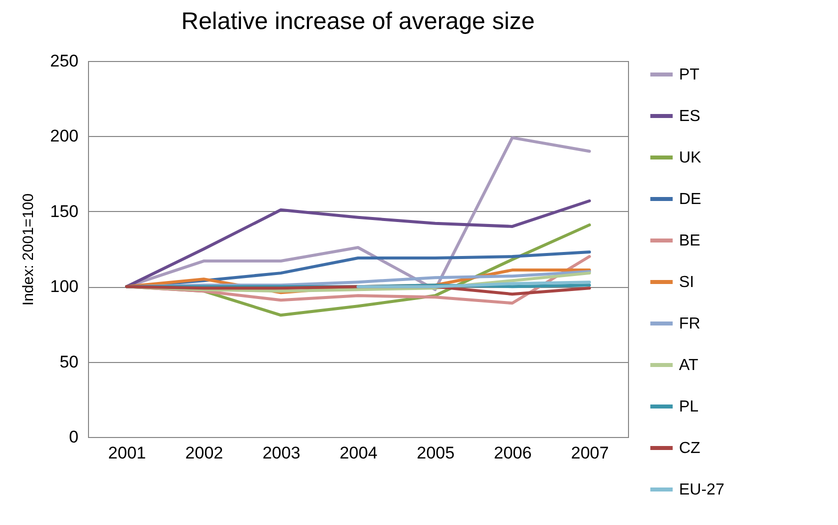 Image resolution: width=838 pixels, height=525 pixels. What do you see at coordinates (689, 241) in the screenshot?
I see `legend-label: BE` at bounding box center [689, 241].